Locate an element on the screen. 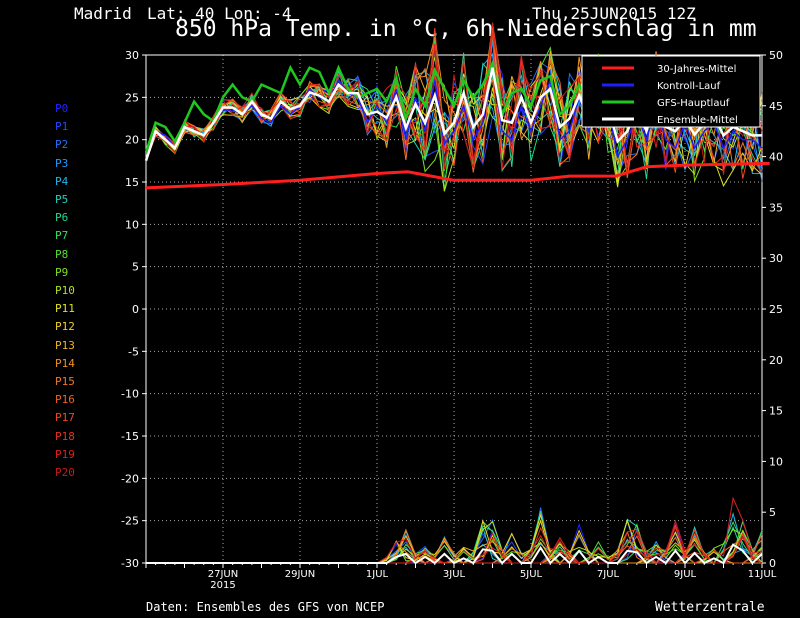 The image size is (800, 618). y-left-tick-label: -10 is located at coordinates (130, 394).